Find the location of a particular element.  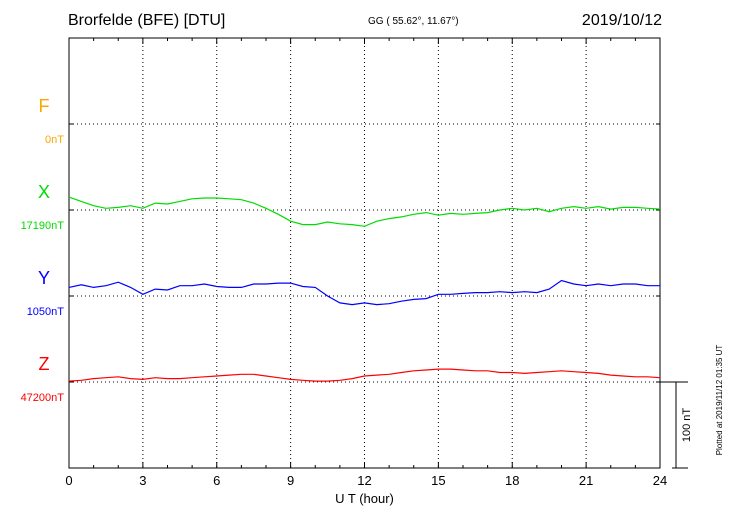

date-label: 2019/10/12 is located at coordinates (621, 20).